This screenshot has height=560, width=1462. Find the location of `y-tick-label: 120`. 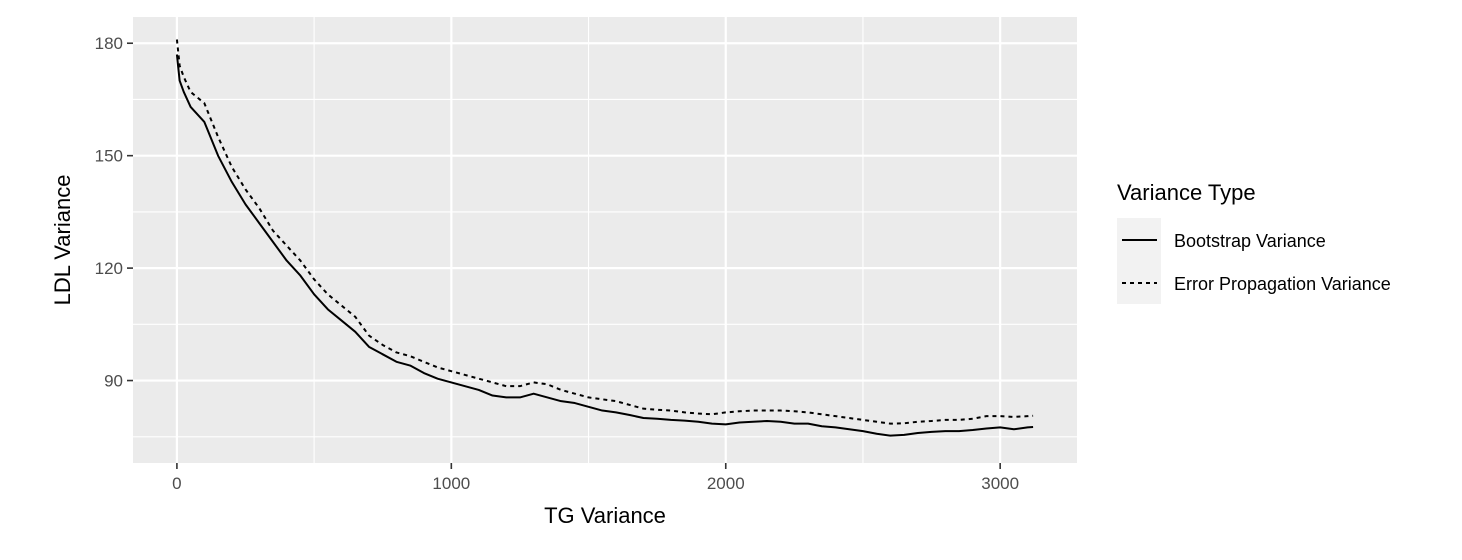

y-tick-label: 120 is located at coordinates (109, 268).